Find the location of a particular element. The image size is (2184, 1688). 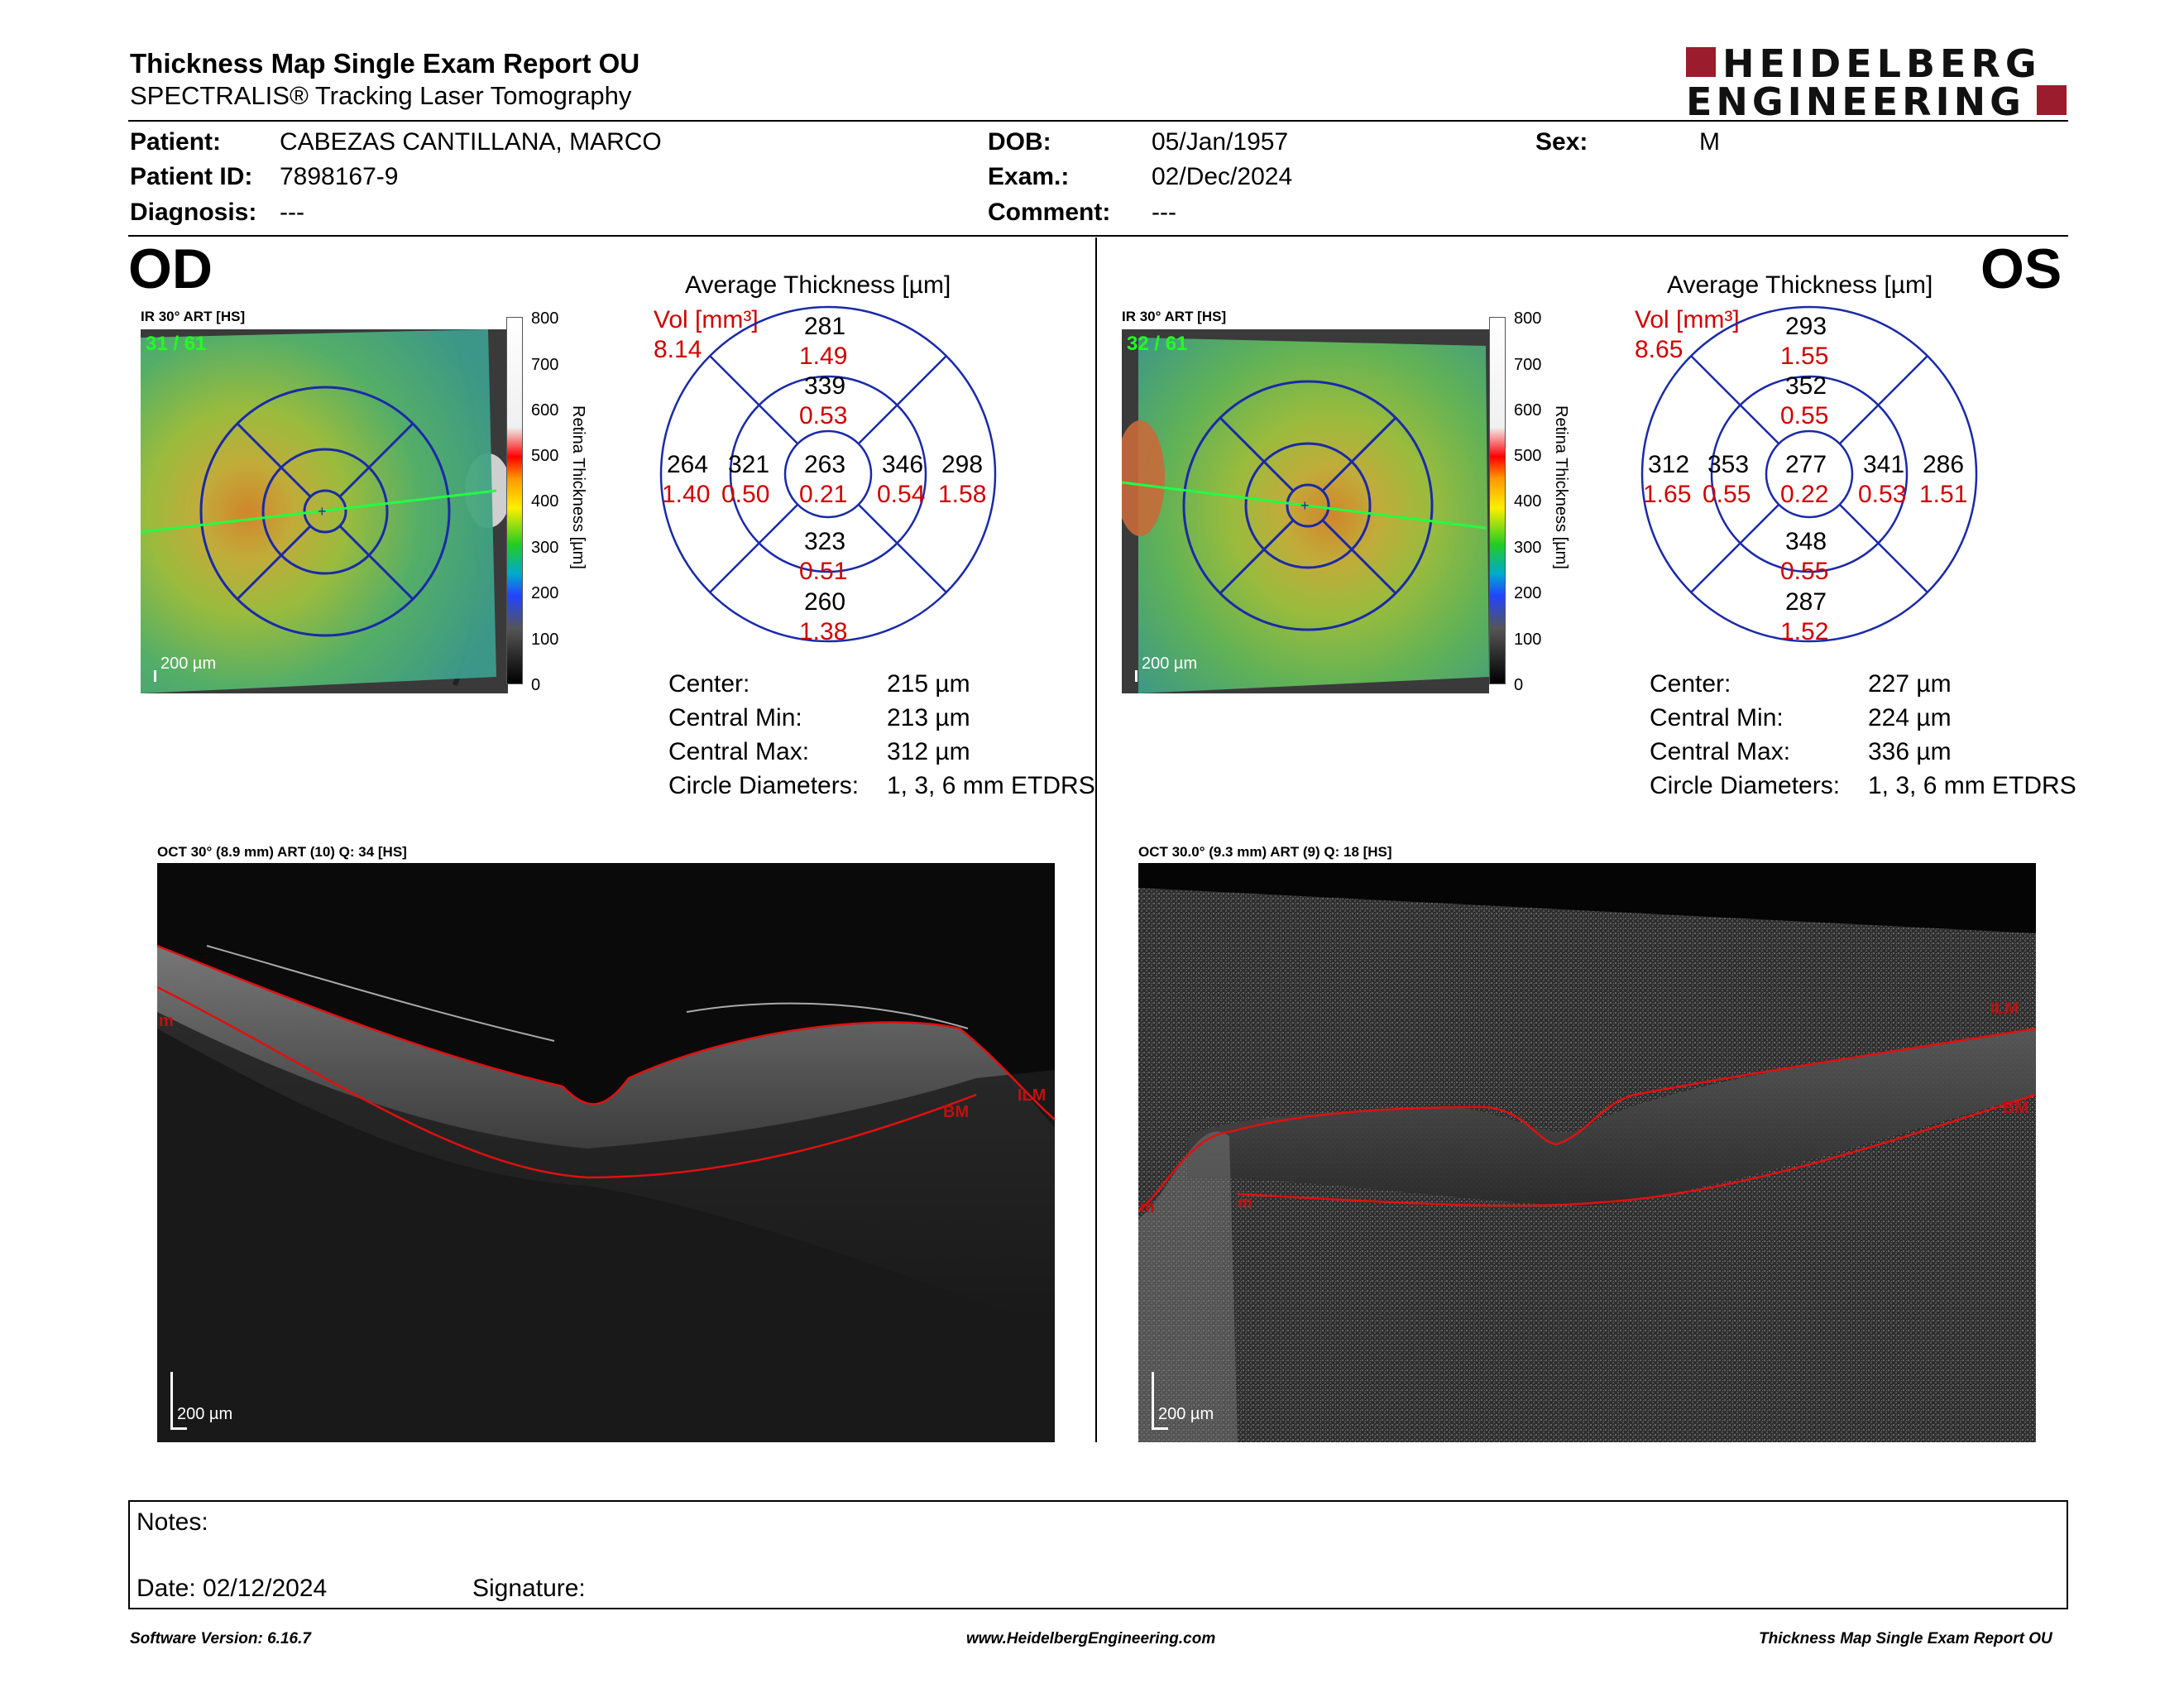

os-inner-top: 352 is located at coordinates (1806, 386).